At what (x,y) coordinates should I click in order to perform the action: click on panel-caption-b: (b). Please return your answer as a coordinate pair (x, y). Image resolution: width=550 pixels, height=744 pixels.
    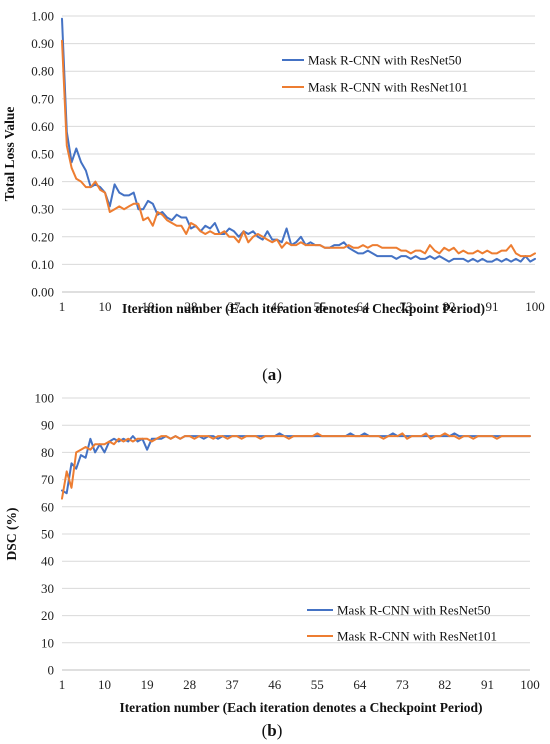
    Looking at the image, I should click on (272, 730).